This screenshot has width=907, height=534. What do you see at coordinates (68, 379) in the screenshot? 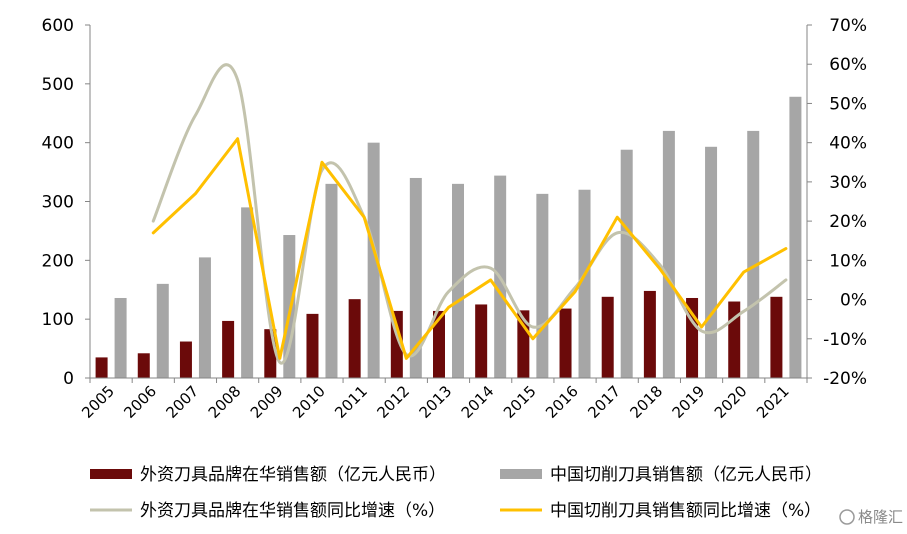
I see `y-left-tick-label: 0` at bounding box center [68, 379].